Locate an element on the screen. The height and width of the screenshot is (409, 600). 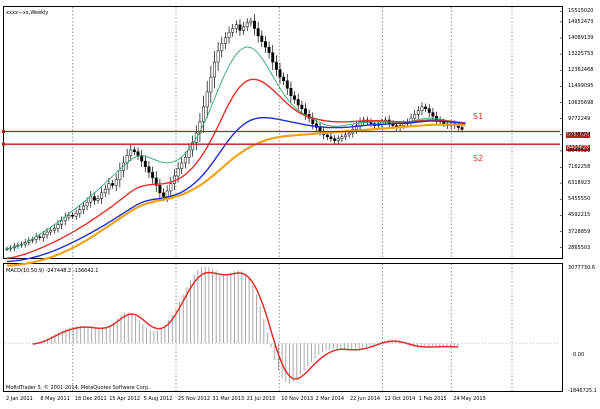
y-tick-label: 8908874 is located at coordinates (579, 134).